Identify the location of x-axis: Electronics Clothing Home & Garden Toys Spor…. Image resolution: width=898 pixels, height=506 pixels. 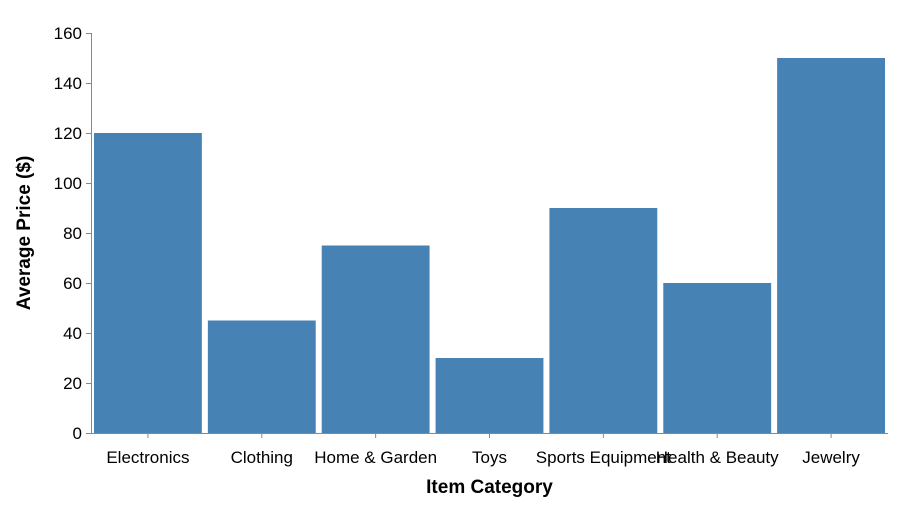
(489, 450).